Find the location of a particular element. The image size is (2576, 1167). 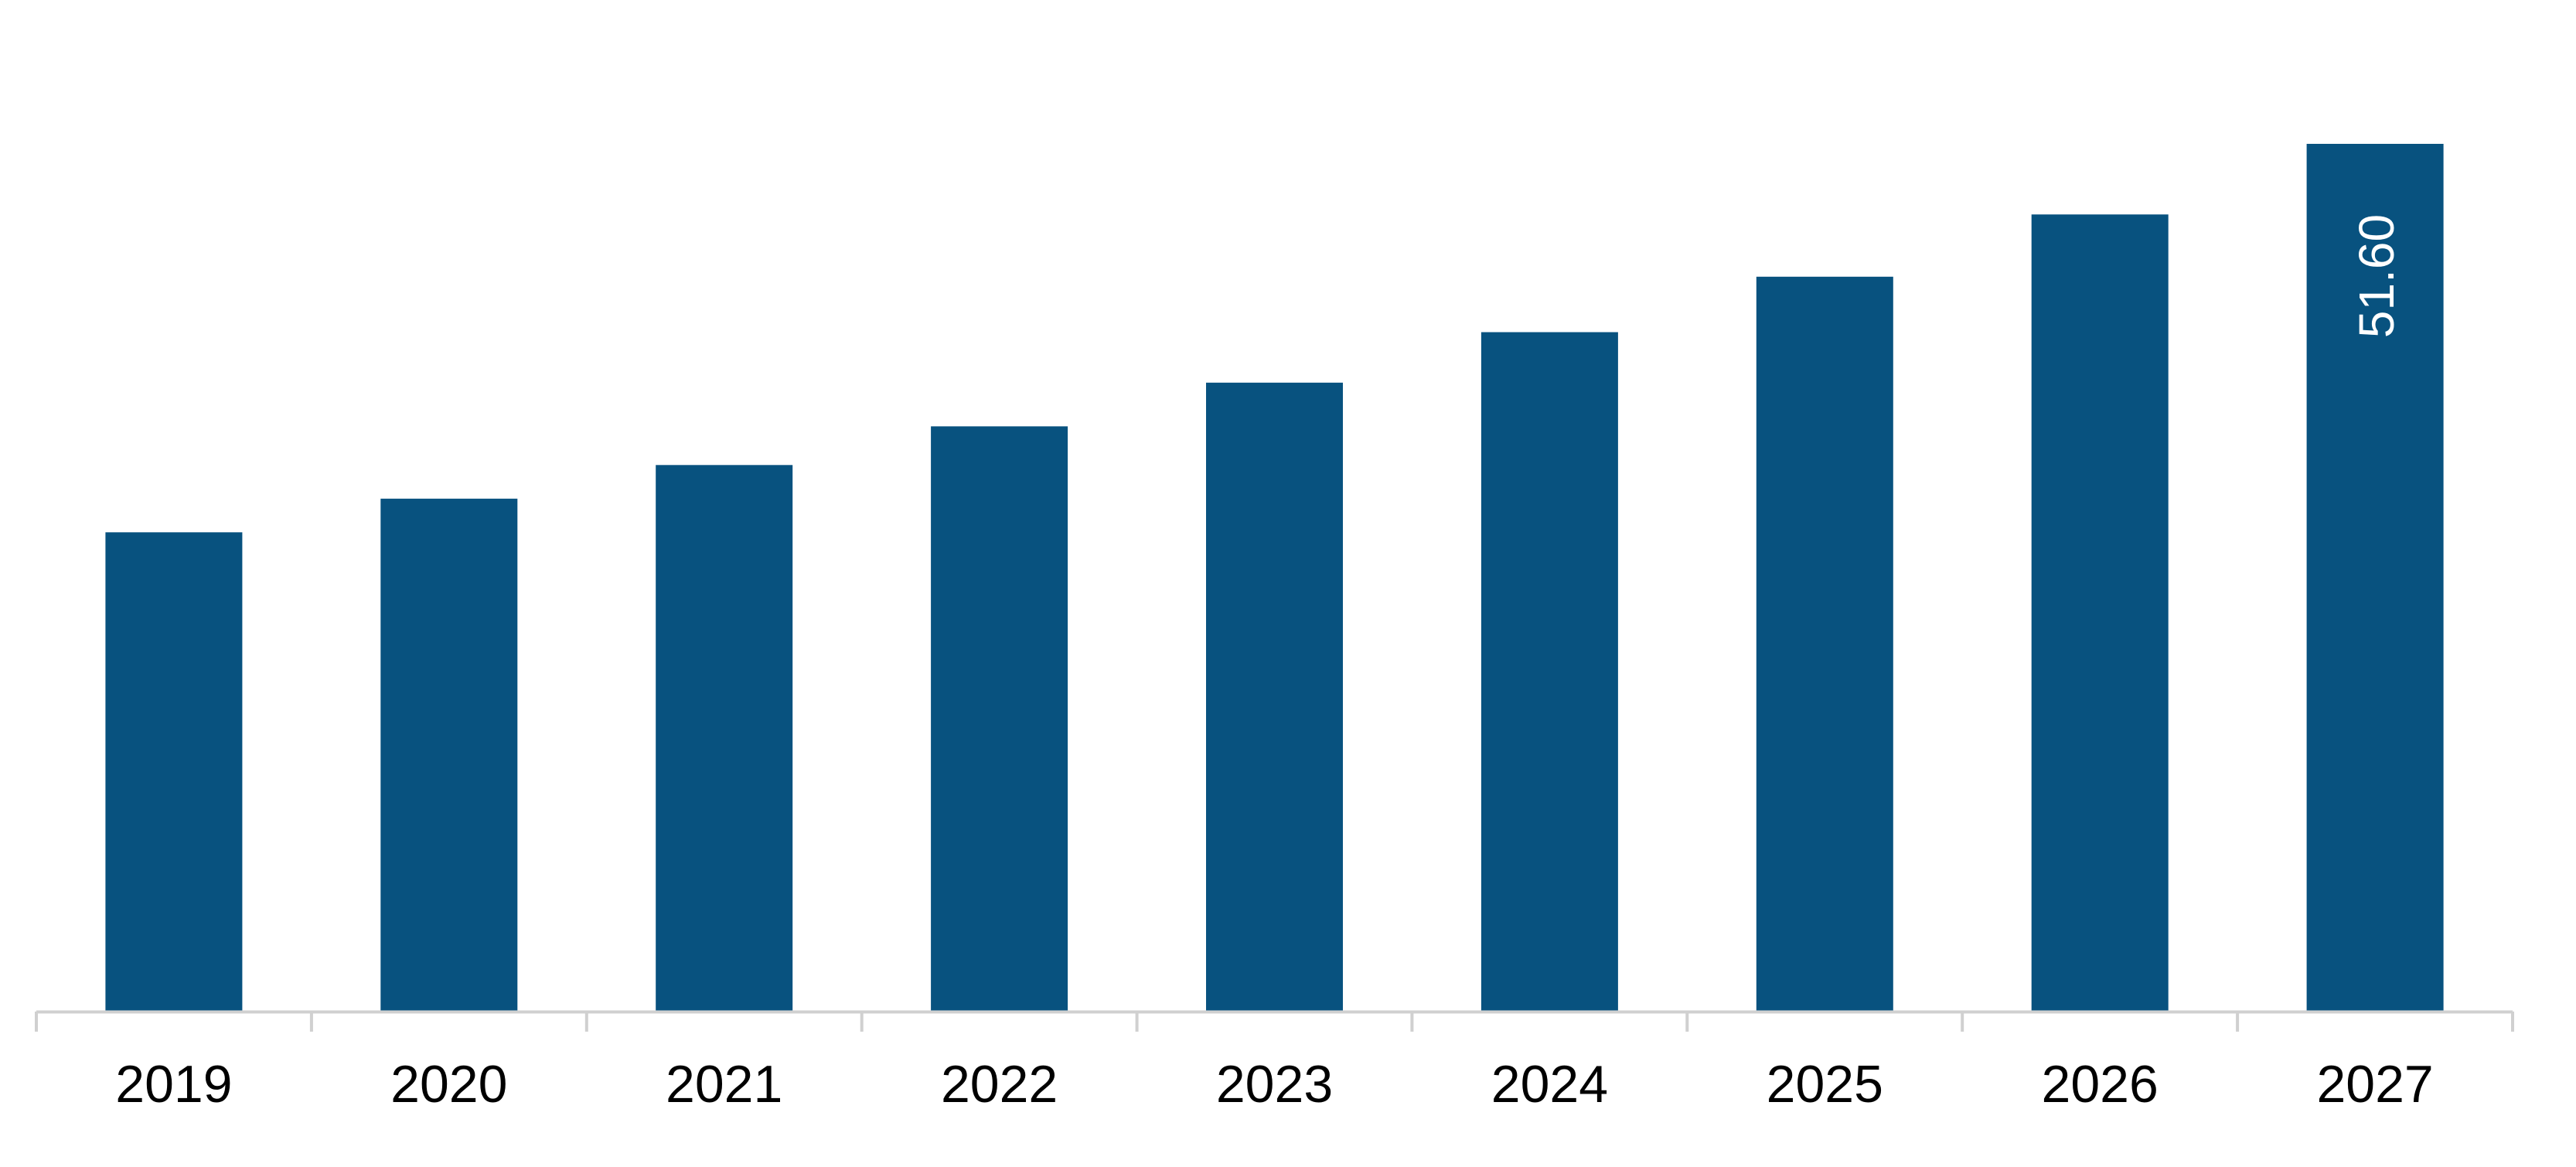

bar-2027 is located at coordinates (2375, 578).